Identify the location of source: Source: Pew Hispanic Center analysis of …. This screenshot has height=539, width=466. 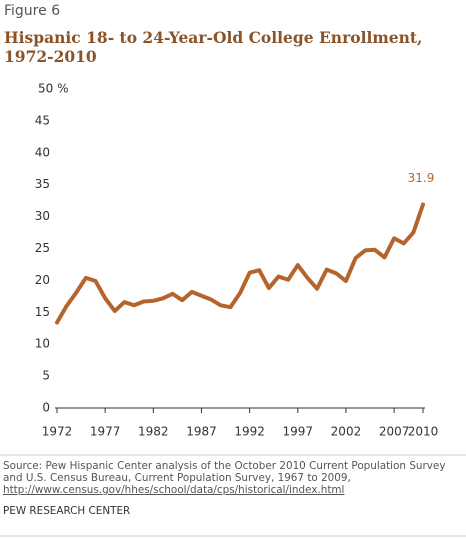
(234, 478).